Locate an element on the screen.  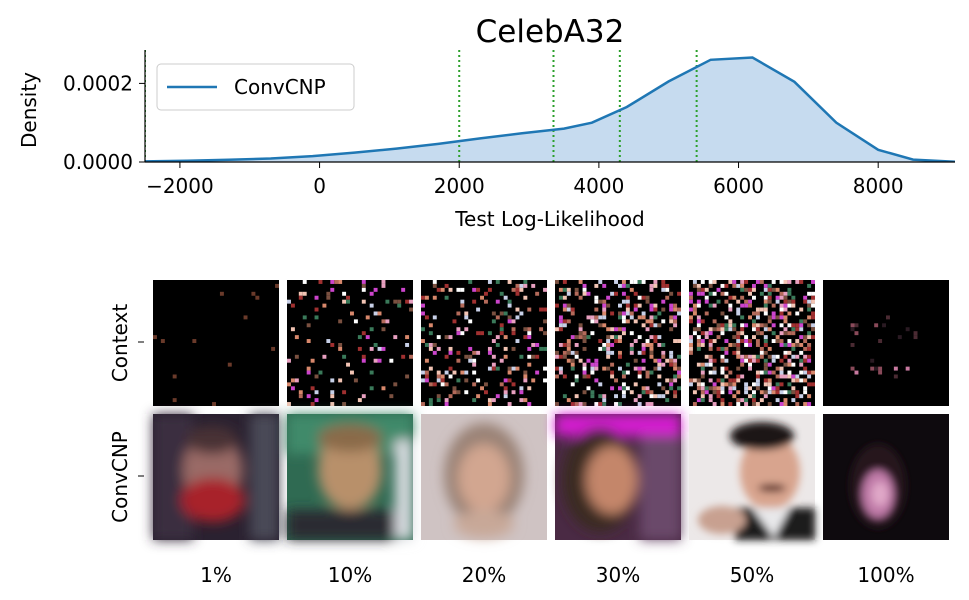
density-line is located at coordinates (550, 109).